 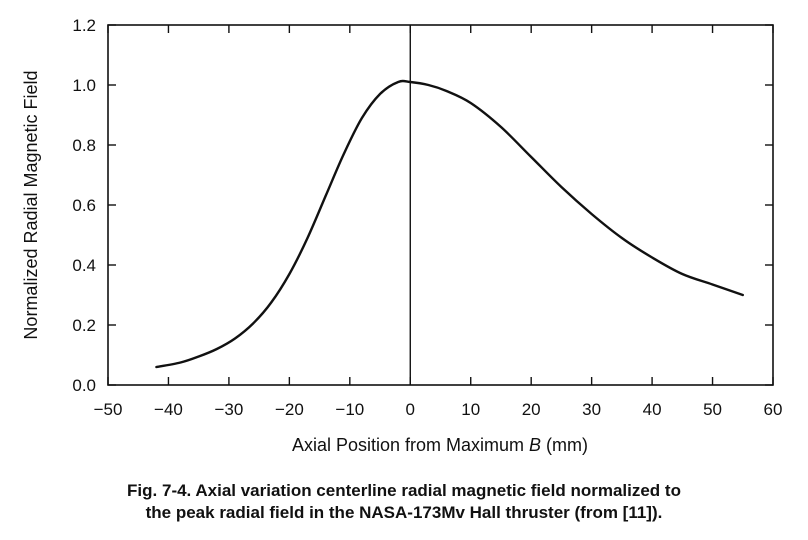 I want to click on y-tick-label: 0.6, so click(x=84, y=205).